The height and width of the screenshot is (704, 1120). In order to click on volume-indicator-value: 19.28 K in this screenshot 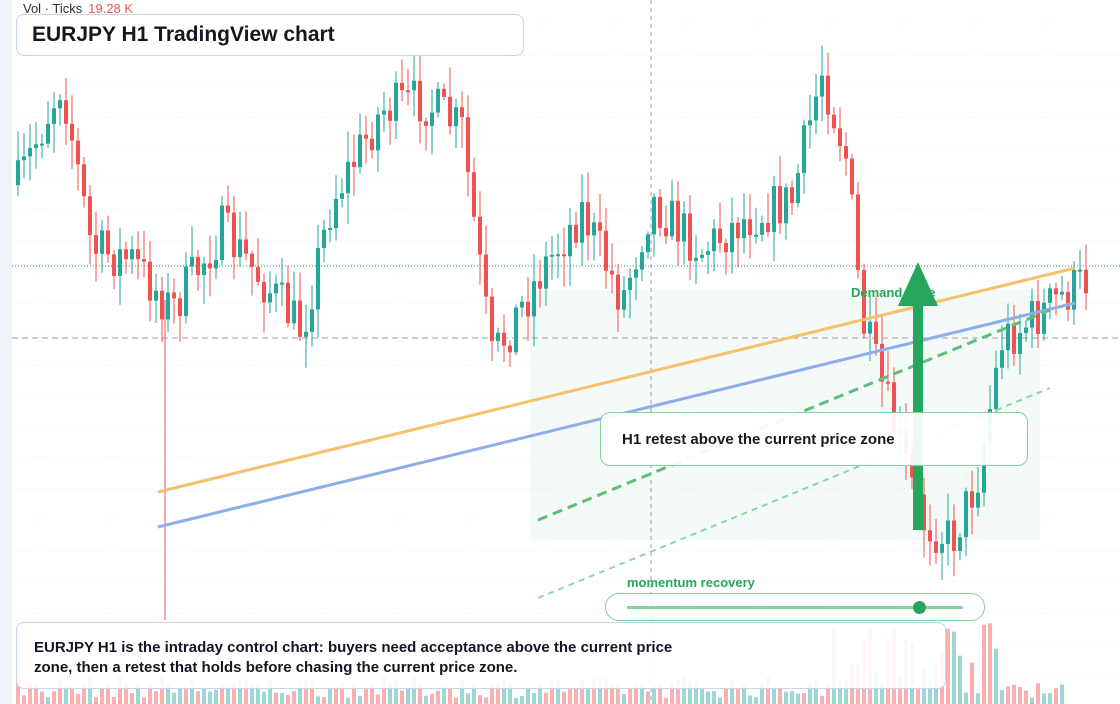, I will do `click(111, 8)`.